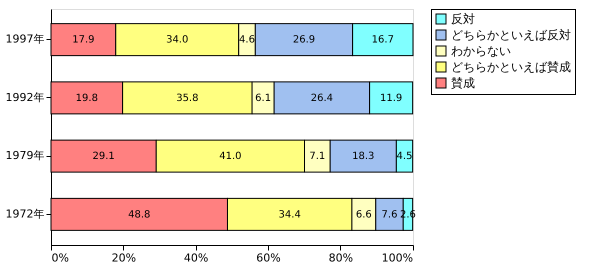  I want to click on data-label: 6.1, so click(263, 98).